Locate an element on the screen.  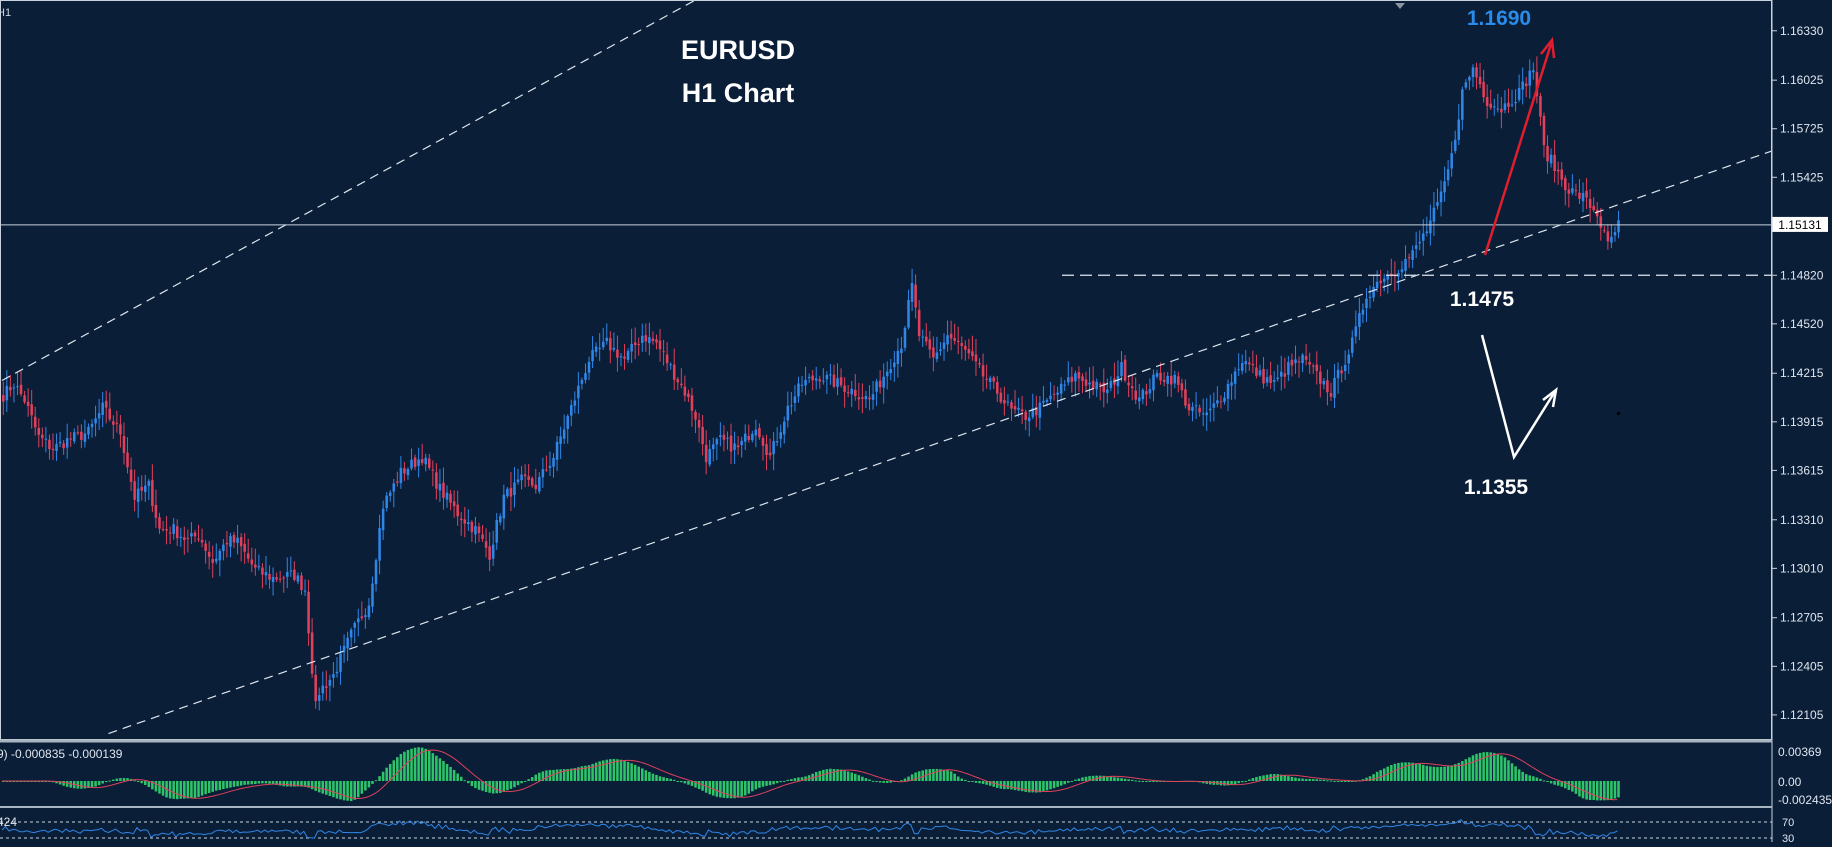
y-tick-label: 1.15425 is located at coordinates (1802, 177).